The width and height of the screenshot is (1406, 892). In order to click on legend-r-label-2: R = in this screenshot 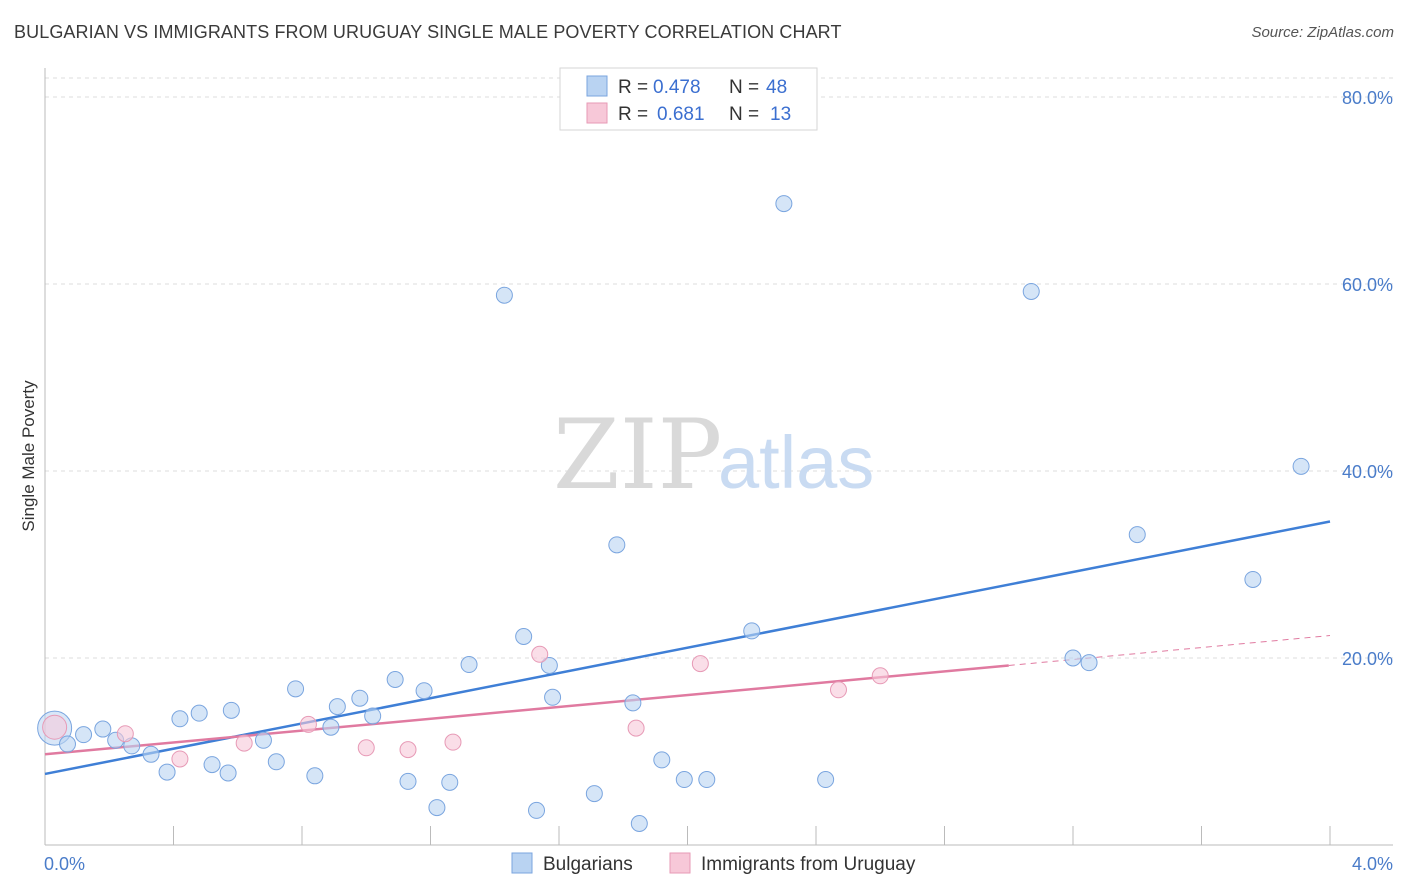, I will do `click(633, 114)`.